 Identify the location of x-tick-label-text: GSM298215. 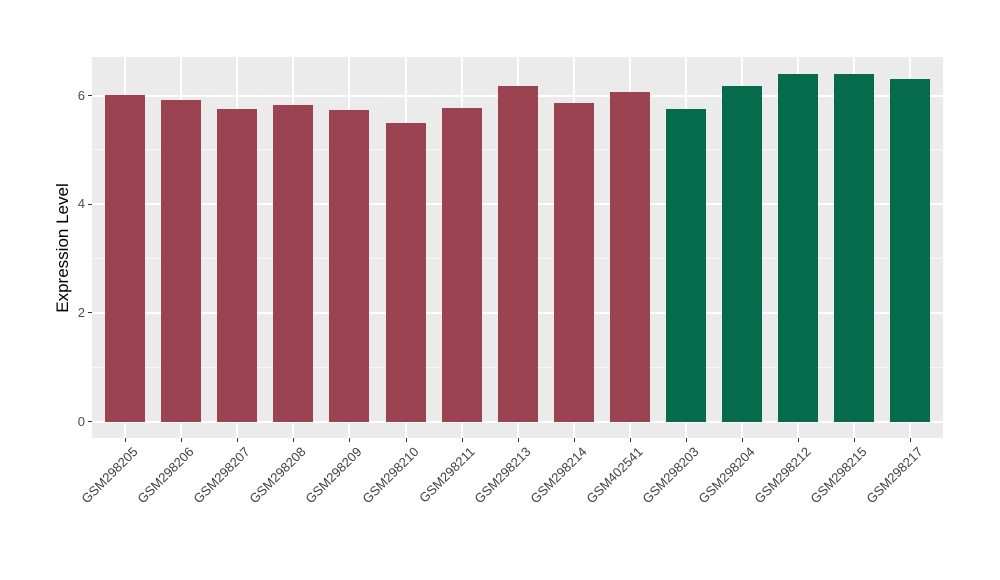
(838, 475).